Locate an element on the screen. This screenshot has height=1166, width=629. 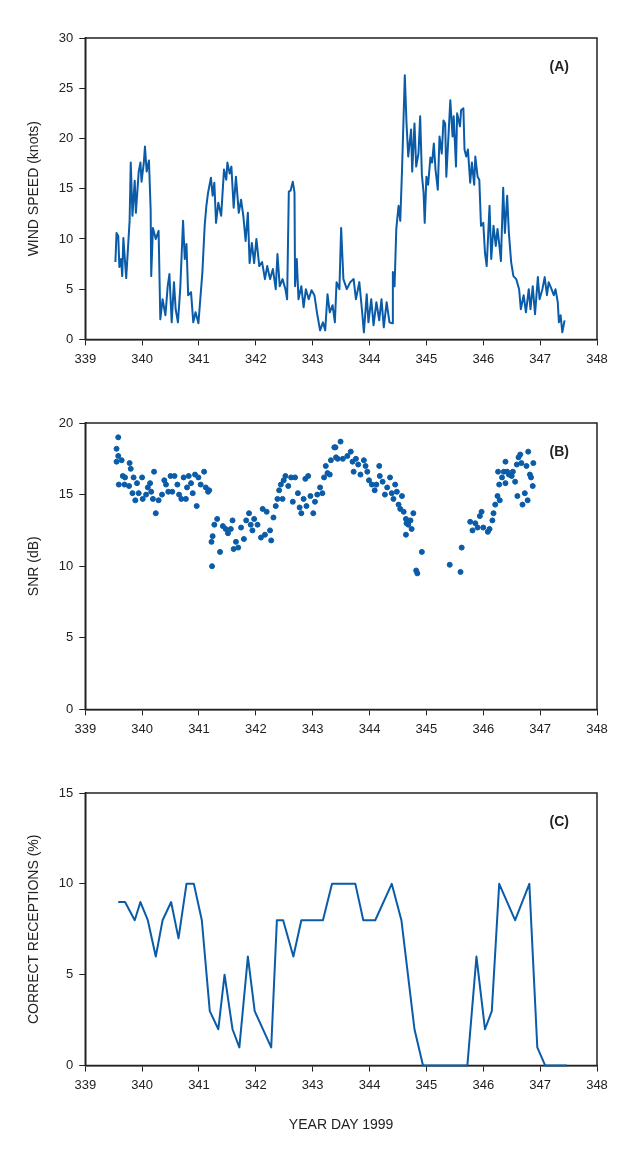
x-axis-title: YEAR DAY 1999 is located at coordinates (341, 1124).